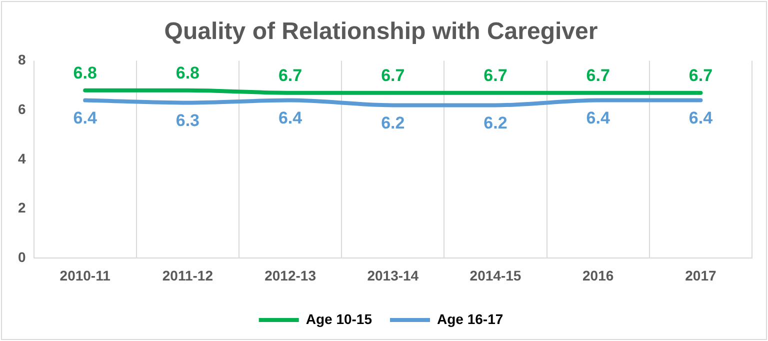 The image size is (768, 341). What do you see at coordinates (700, 275) in the screenshot?
I see `x-tick-label: 2017` at bounding box center [700, 275].